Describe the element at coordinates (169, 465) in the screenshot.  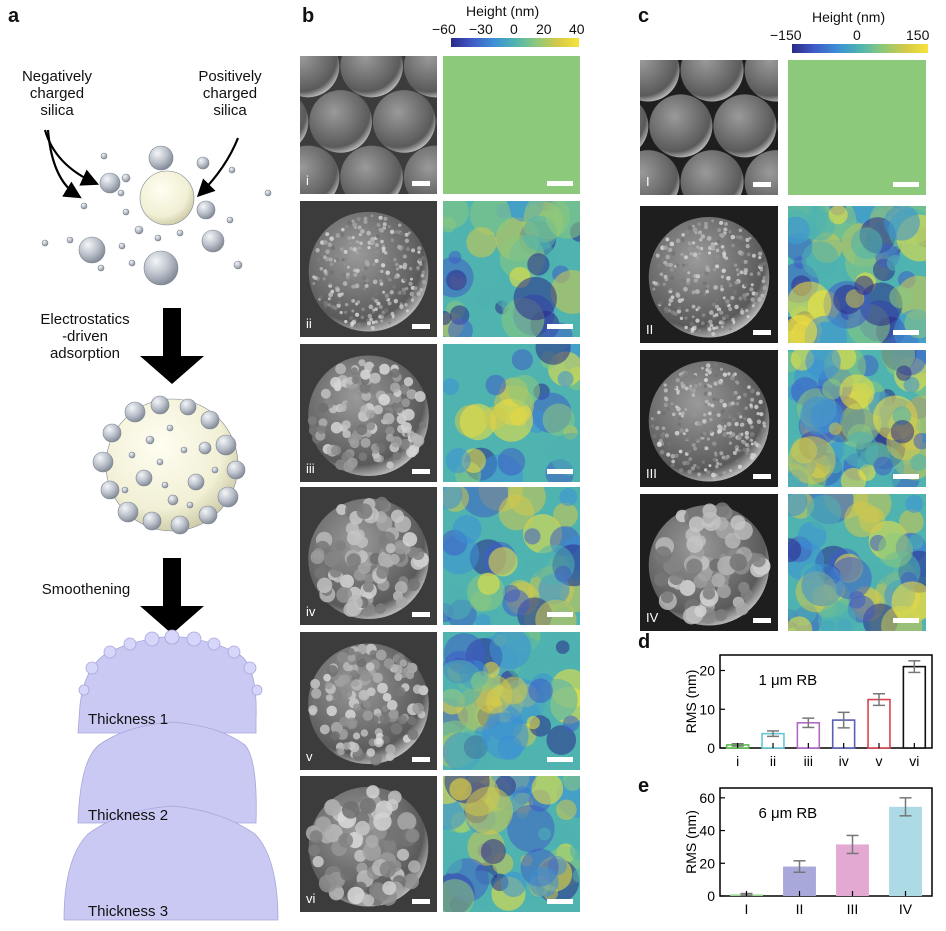
I see `decorated-particle` at that location.